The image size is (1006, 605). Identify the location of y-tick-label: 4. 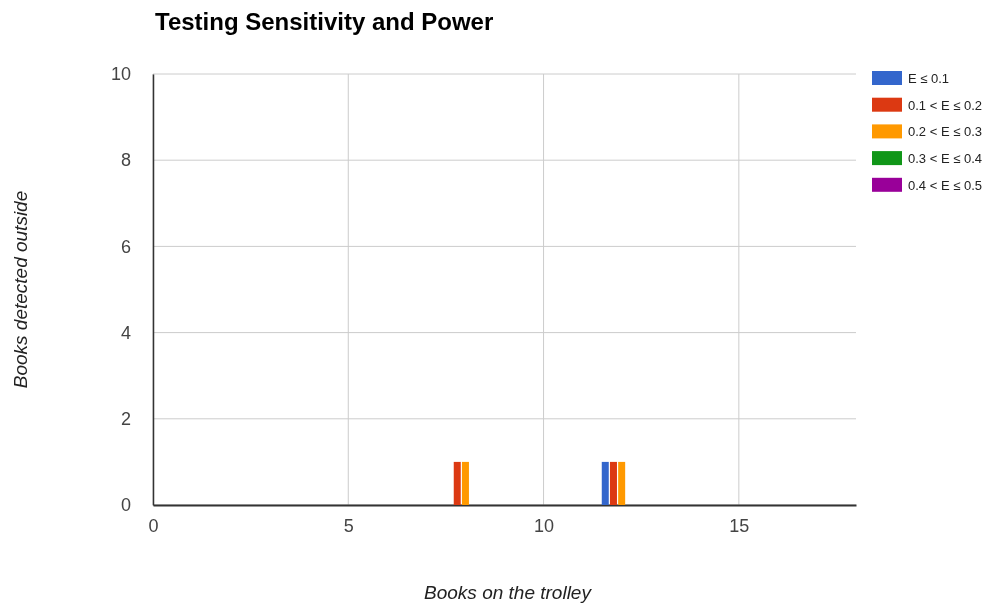
(125, 332).